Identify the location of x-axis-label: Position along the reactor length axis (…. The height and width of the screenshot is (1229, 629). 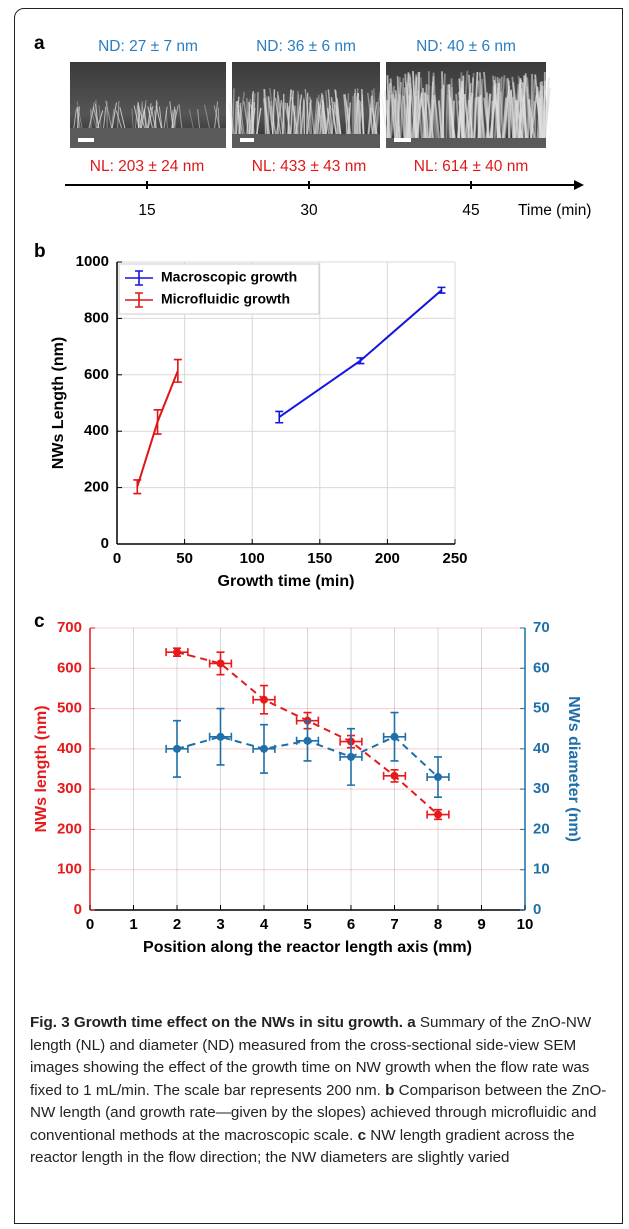
(307, 947).